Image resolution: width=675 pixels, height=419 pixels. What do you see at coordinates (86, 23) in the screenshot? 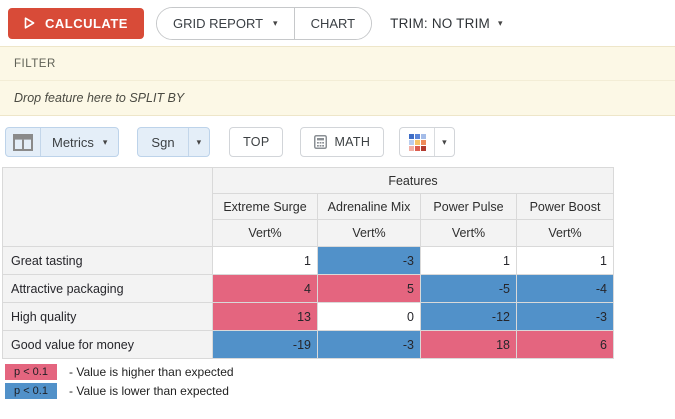
I see `calculate-label: CALCULATE` at bounding box center [86, 23].